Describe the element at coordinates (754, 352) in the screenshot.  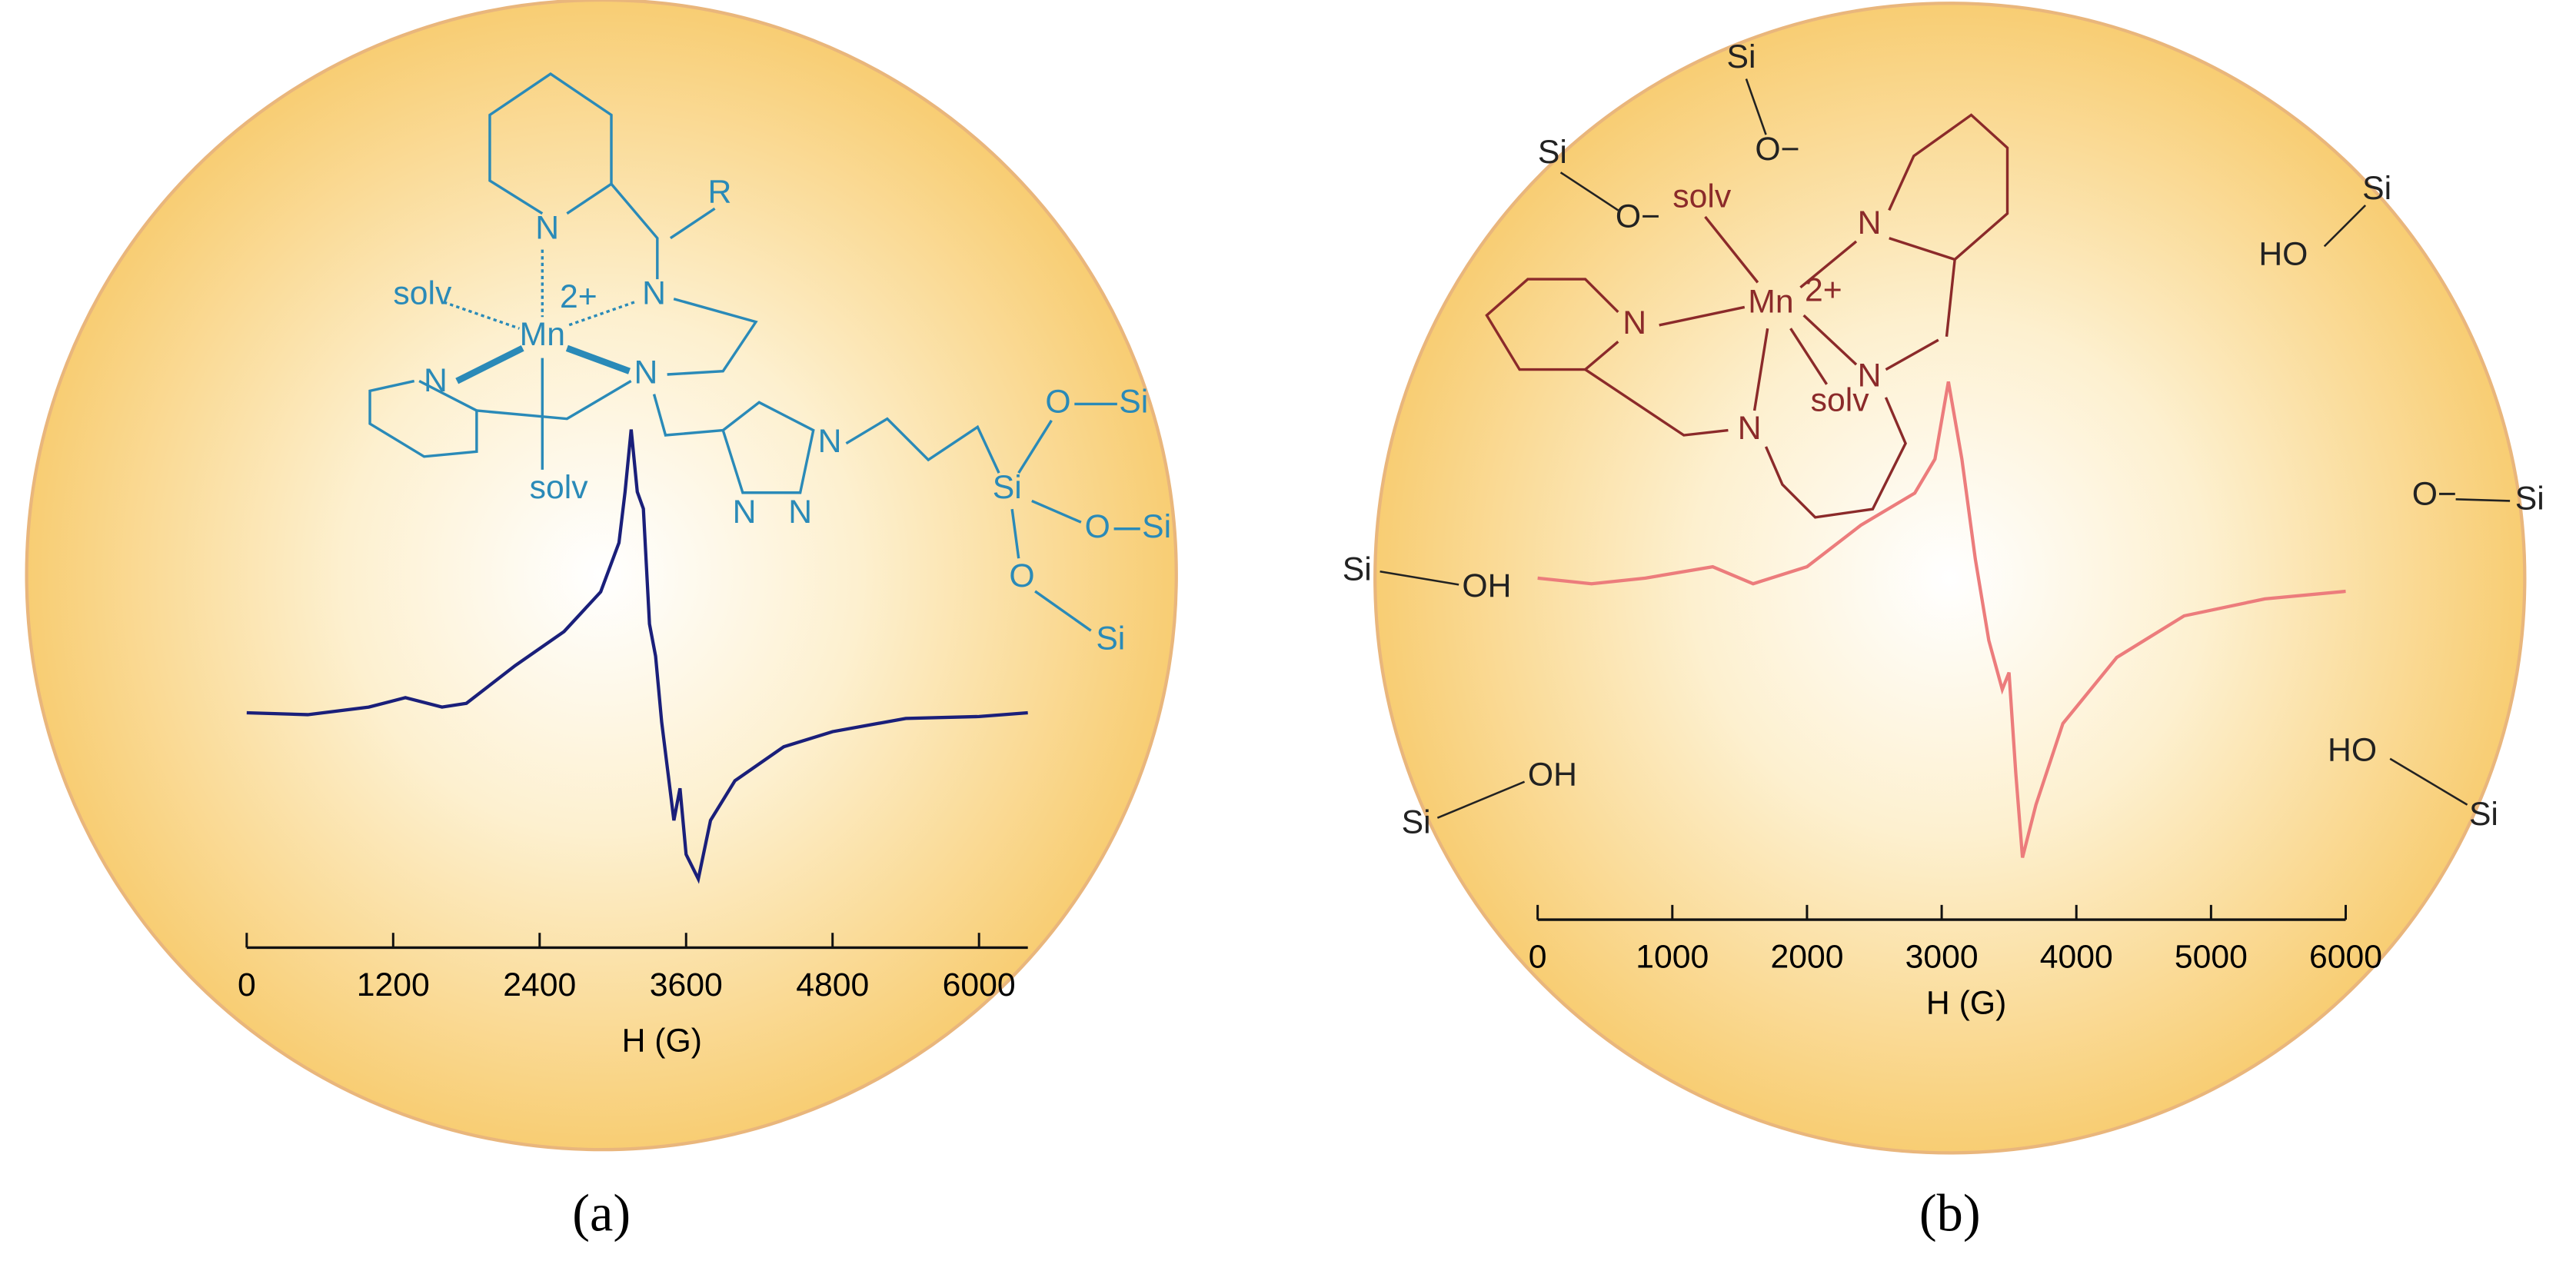
I see `structure-a` at that location.